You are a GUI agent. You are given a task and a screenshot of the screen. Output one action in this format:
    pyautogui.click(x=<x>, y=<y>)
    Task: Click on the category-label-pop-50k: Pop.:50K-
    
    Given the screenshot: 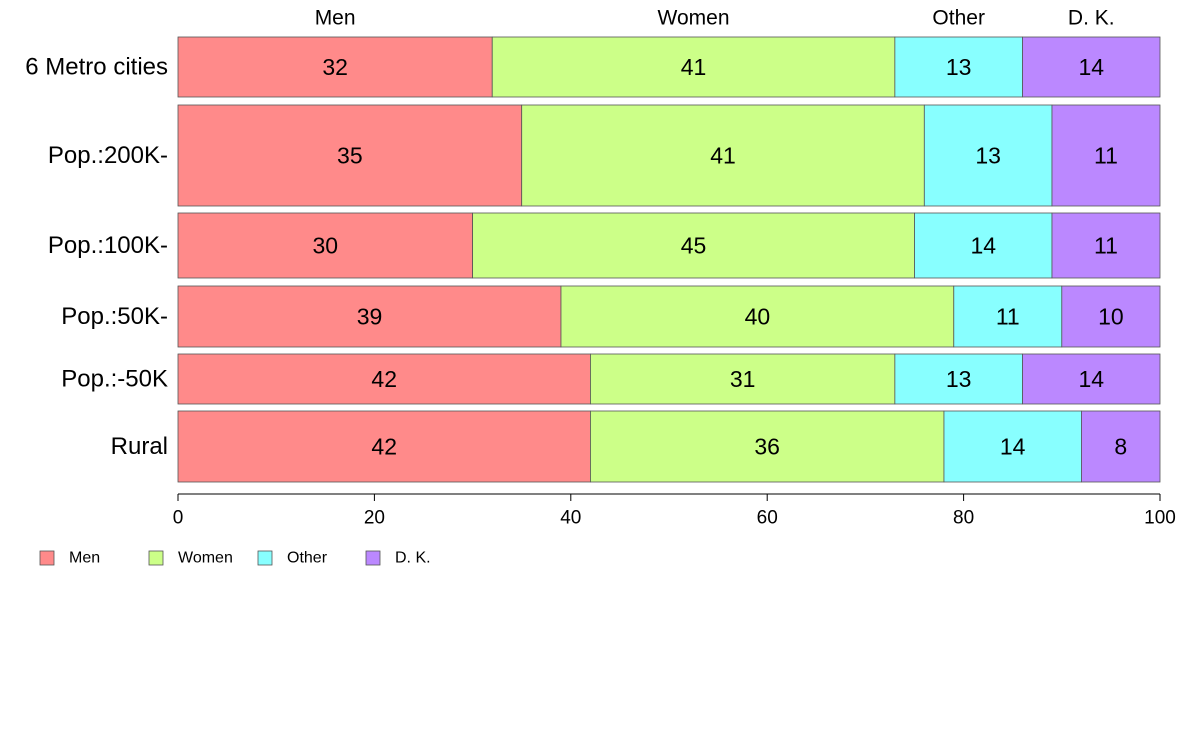 What is the action you would take?
    pyautogui.click(x=114, y=316)
    